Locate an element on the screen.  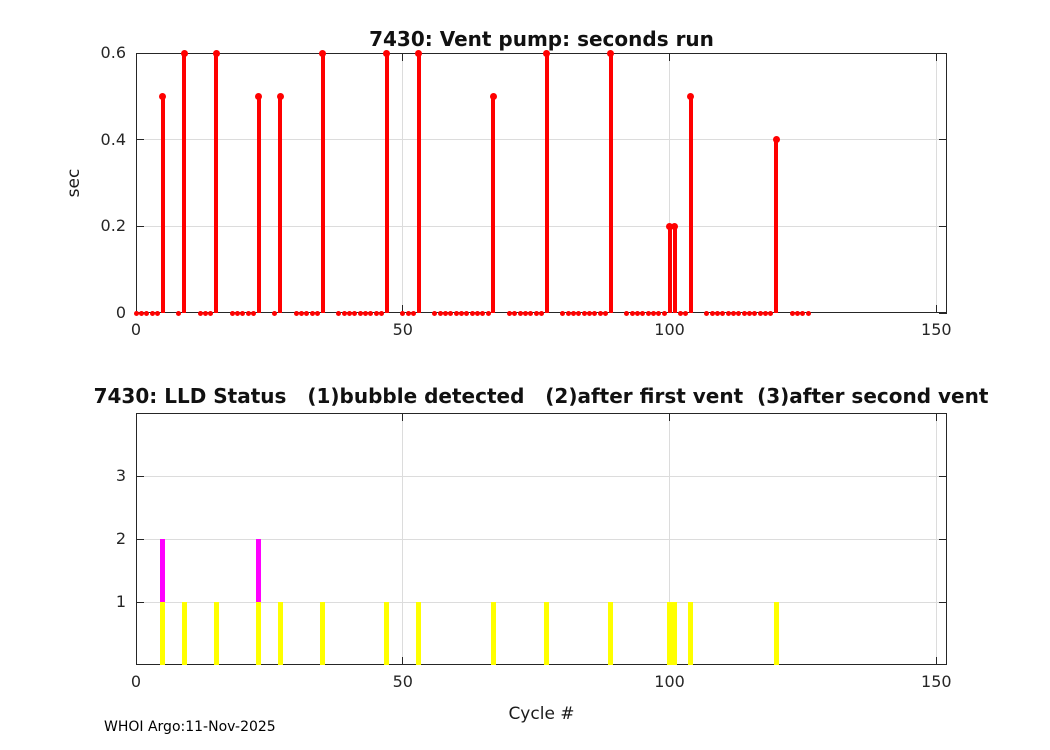
footer-text: WHOI Argo:11-Nov-2025 is located at coordinates (190, 727).